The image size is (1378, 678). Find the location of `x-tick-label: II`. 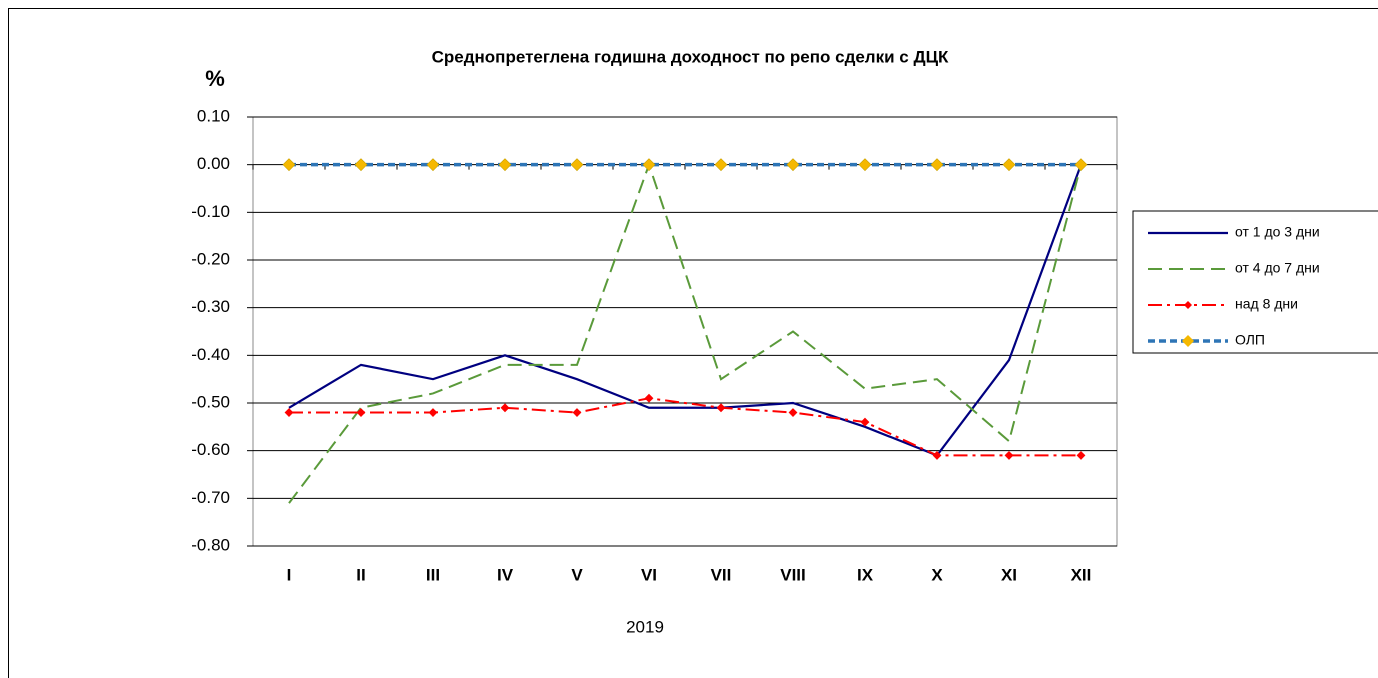

x-tick-label: II is located at coordinates (360, 574).